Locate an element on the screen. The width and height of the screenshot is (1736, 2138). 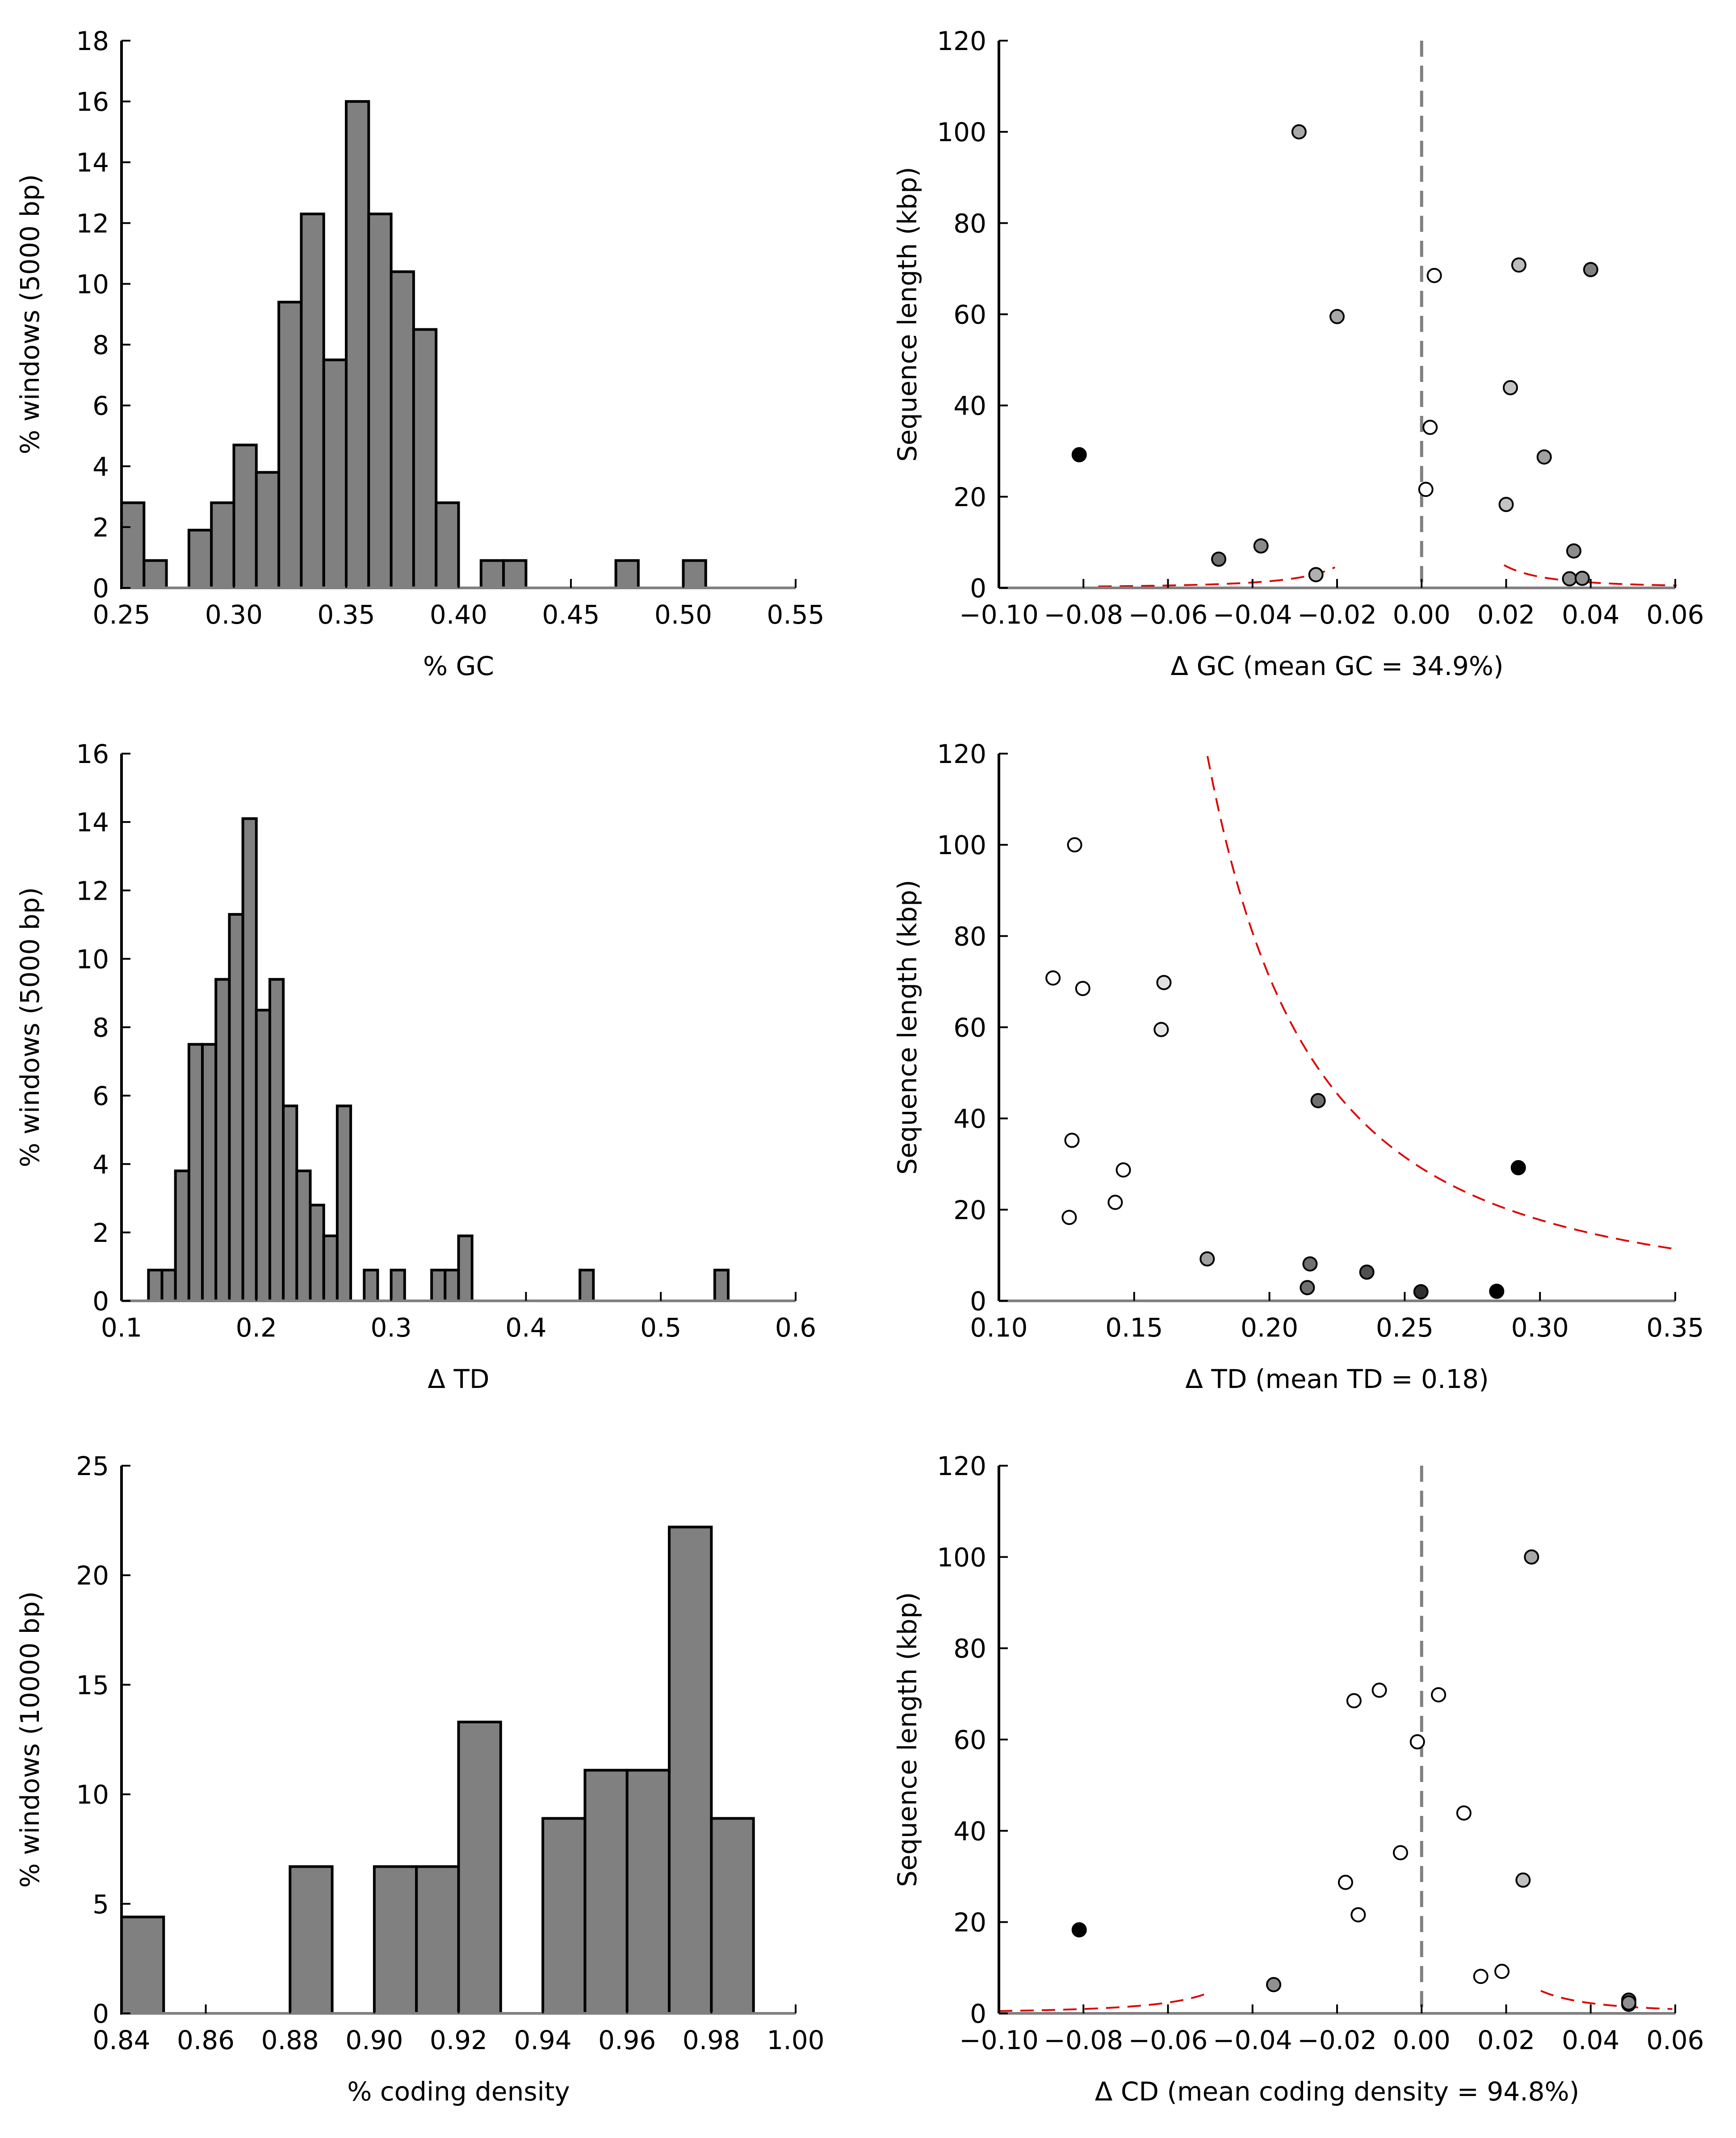
td-histogram-ticks: 0.1 0.2 0.3 0.4 0.5 0.6 0 2 4 6 8 10 12 14 16 is located at coordinates (446, 1041).